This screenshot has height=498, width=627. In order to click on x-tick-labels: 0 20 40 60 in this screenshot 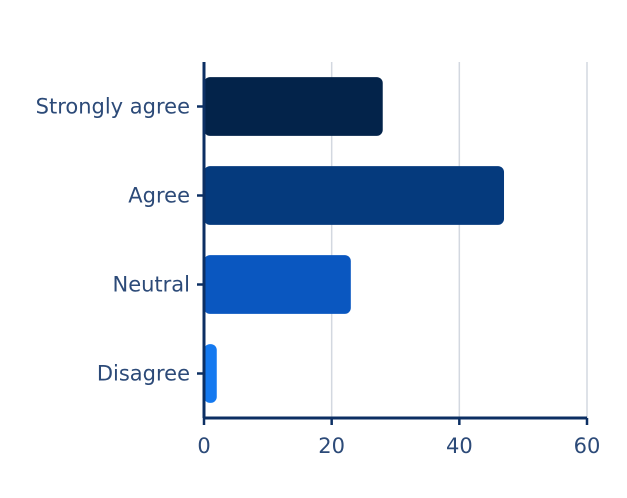, I will do `click(398, 438)`.